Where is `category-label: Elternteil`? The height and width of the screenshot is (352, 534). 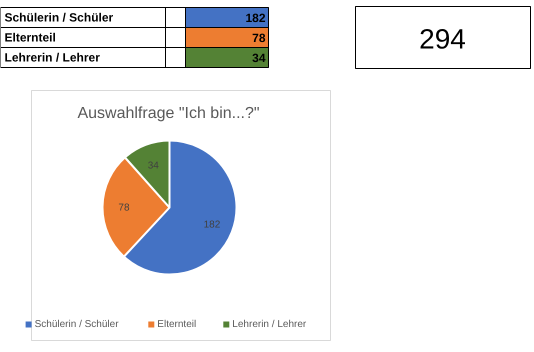 category-label: Elternteil is located at coordinates (30, 37).